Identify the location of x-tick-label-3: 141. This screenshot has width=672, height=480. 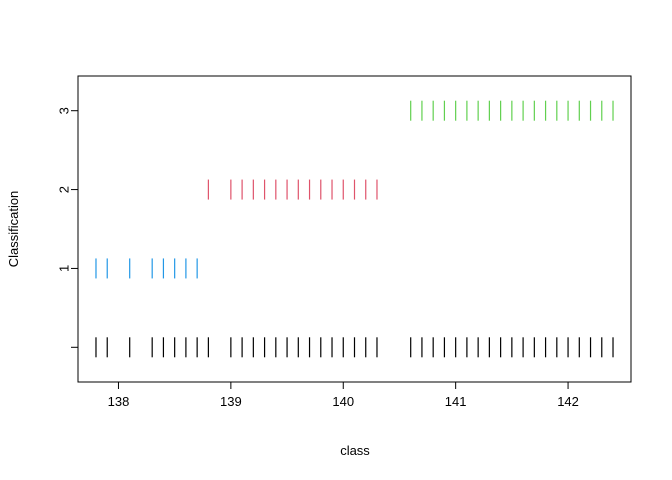
(456, 401).